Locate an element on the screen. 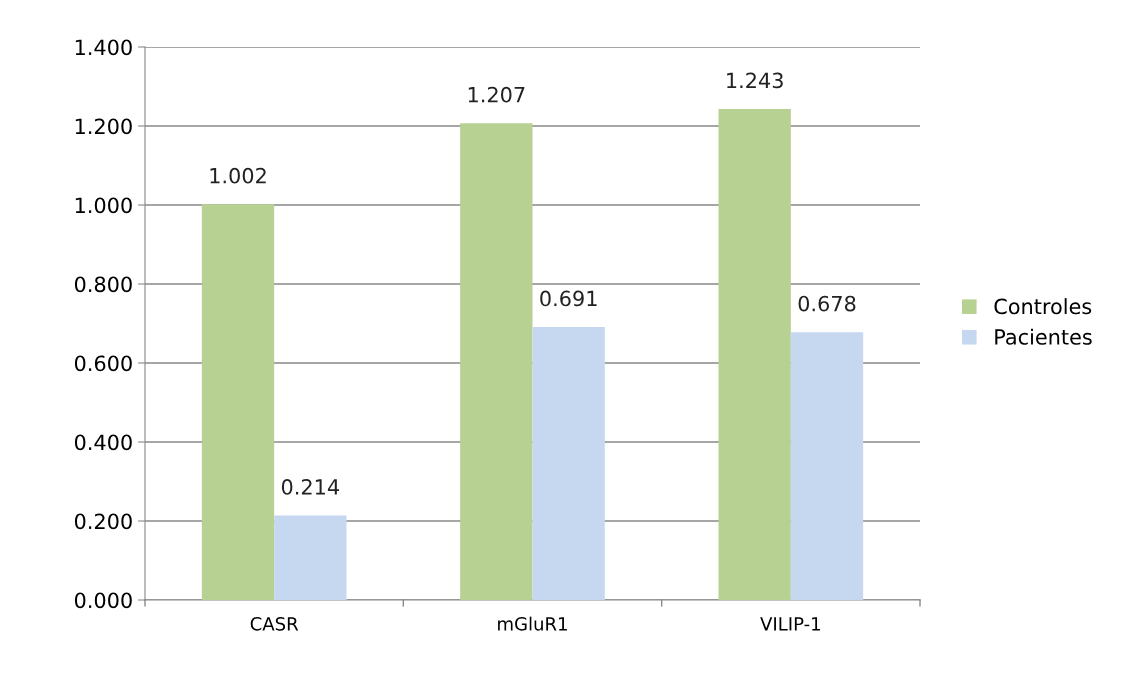 The height and width of the screenshot is (693, 1143). y-tick-label: 1.200 is located at coordinates (103, 126).